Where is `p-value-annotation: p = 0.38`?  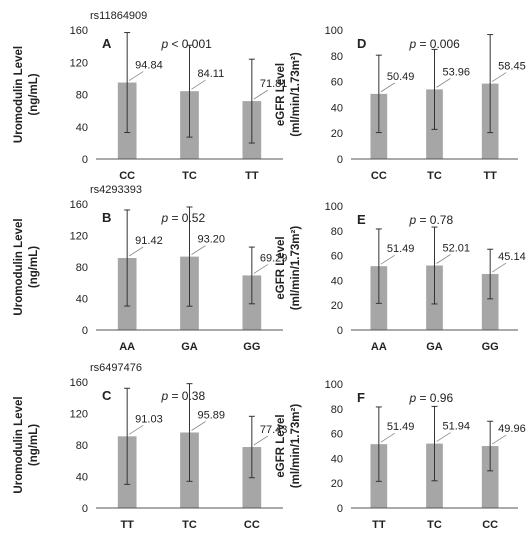 p-value-annotation: p = 0.38 is located at coordinates (182, 396).